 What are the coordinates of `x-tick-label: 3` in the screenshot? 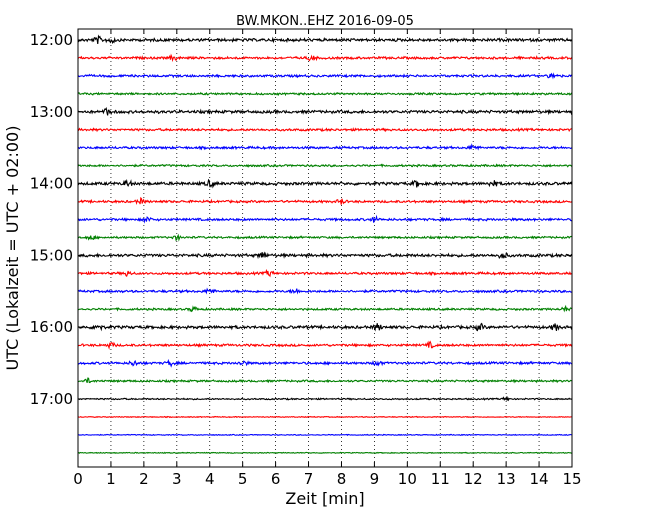 It's located at (177, 479).